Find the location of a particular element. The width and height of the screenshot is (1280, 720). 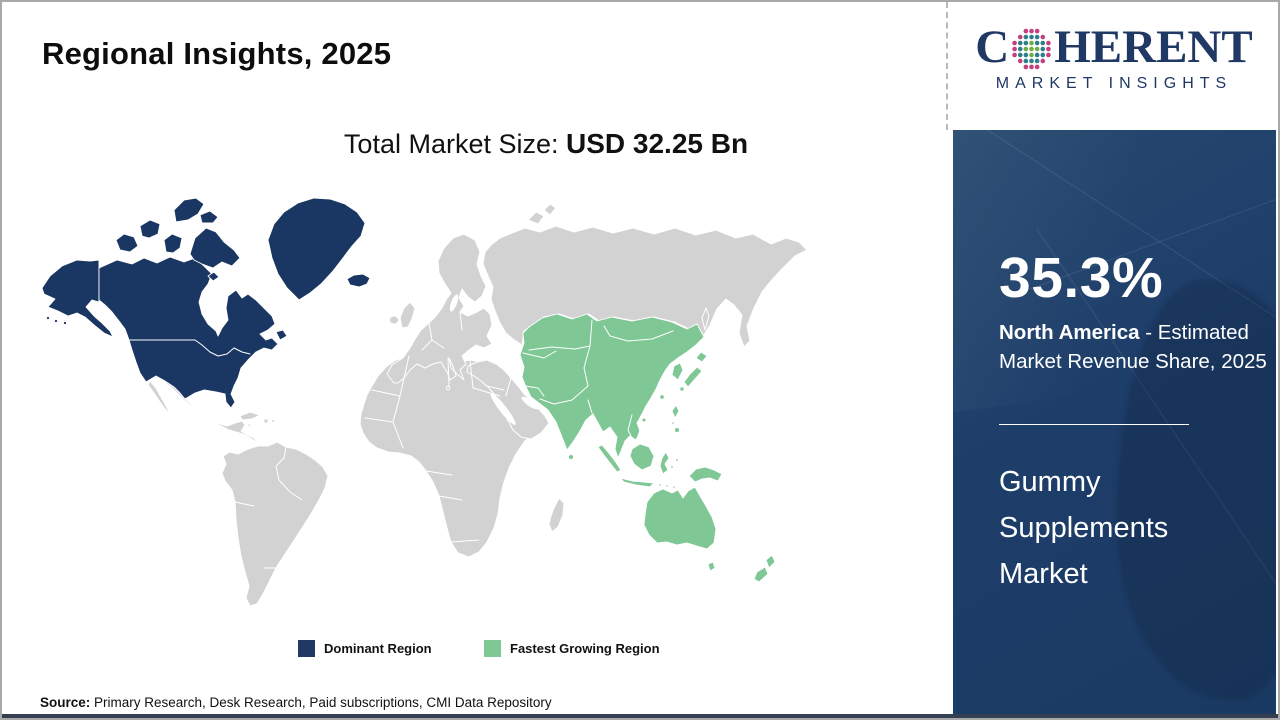

source-label: Source: is located at coordinates (65, 702).